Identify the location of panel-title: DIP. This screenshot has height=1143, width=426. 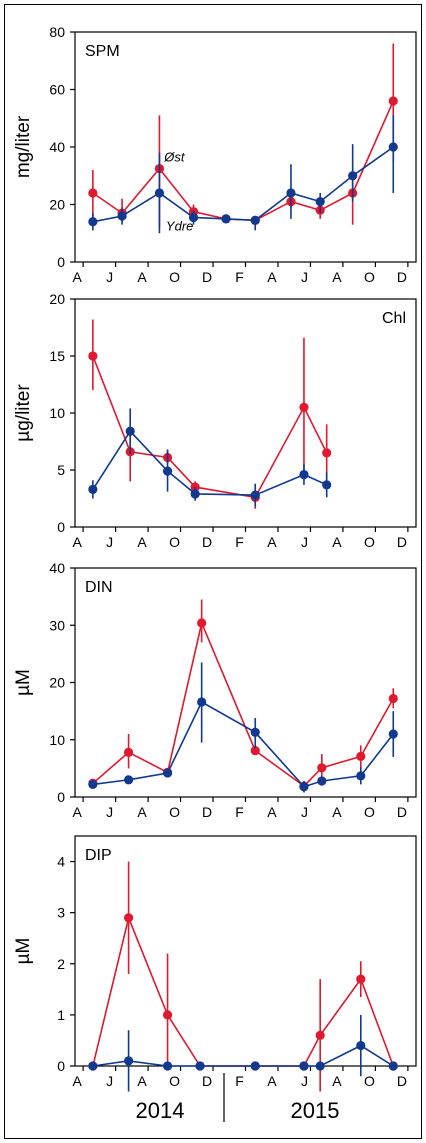
(98, 855).